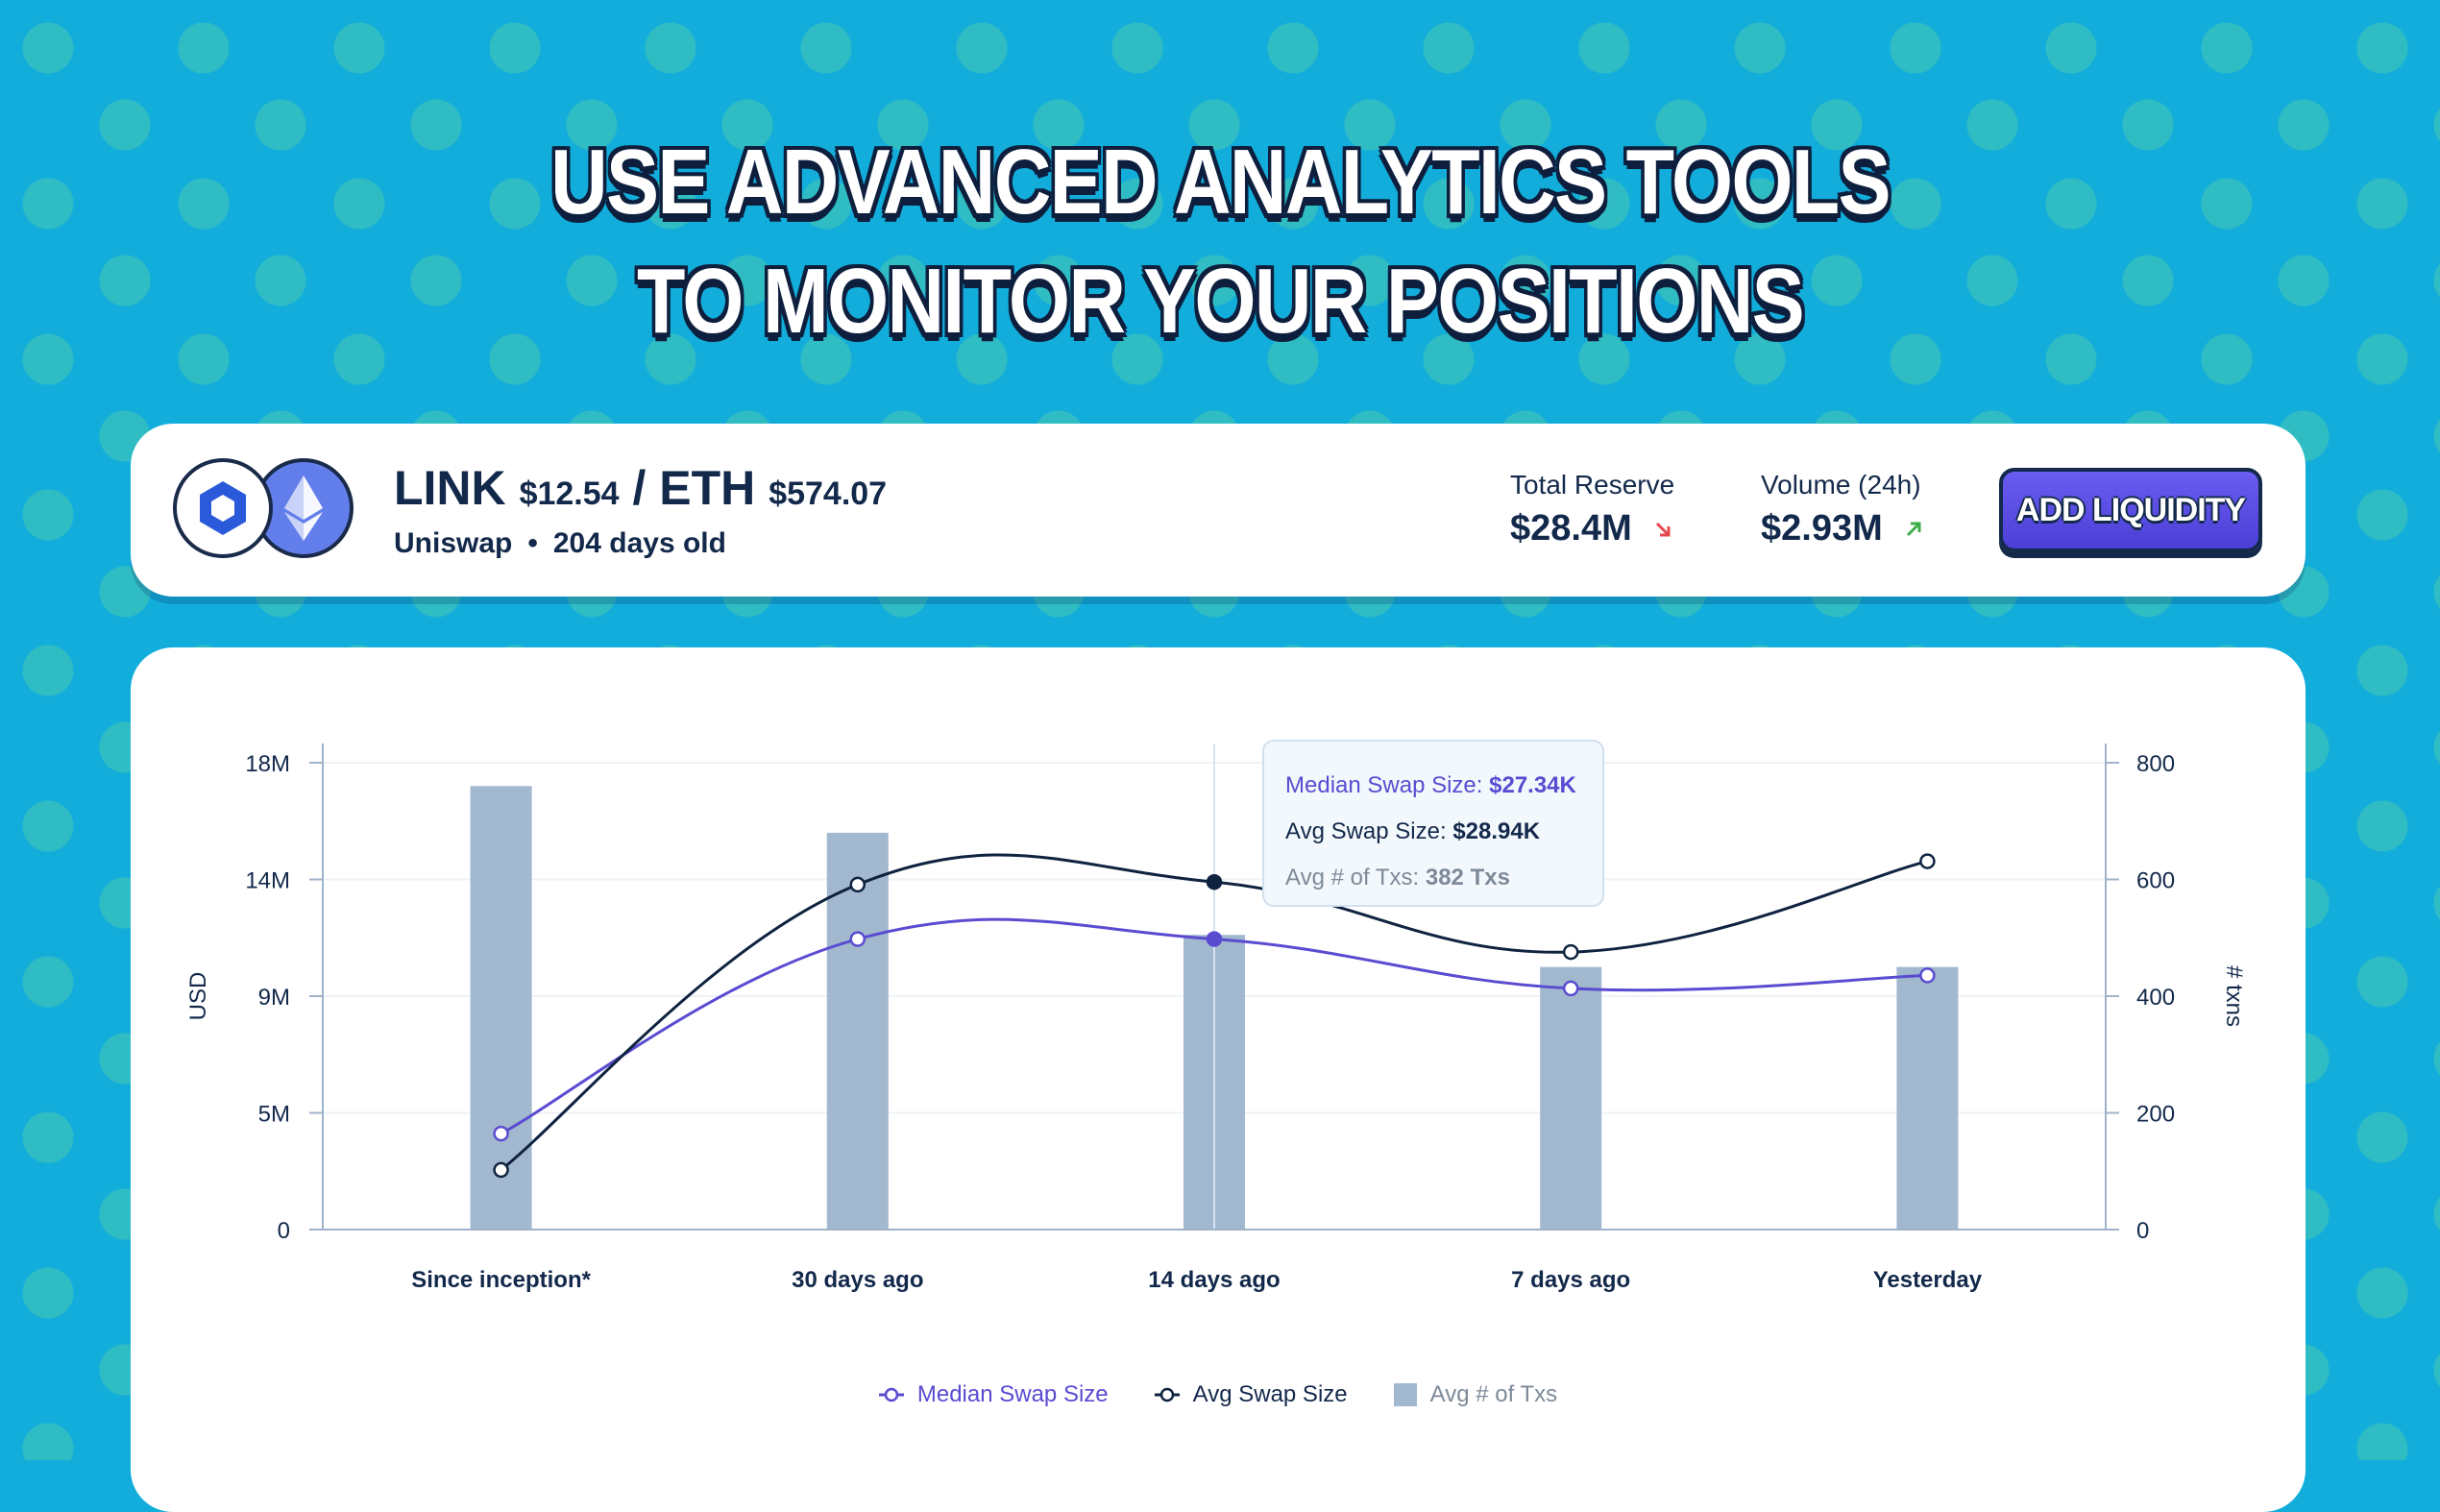  Describe the element at coordinates (453, 543) in the screenshot. I see `dex-name: Uniswap` at that location.